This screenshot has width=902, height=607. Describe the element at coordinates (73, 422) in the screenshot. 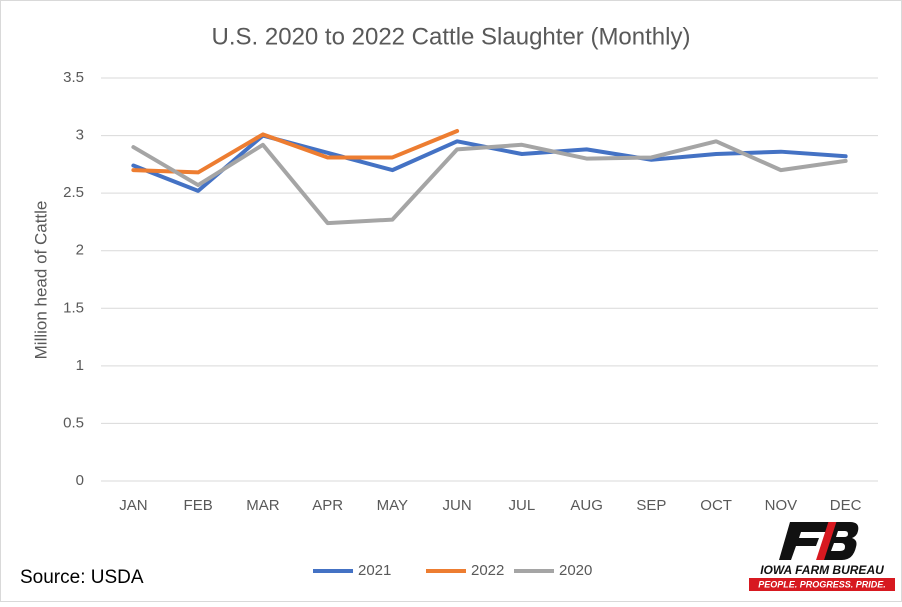

I see `y-tick-label: 0.5` at that location.